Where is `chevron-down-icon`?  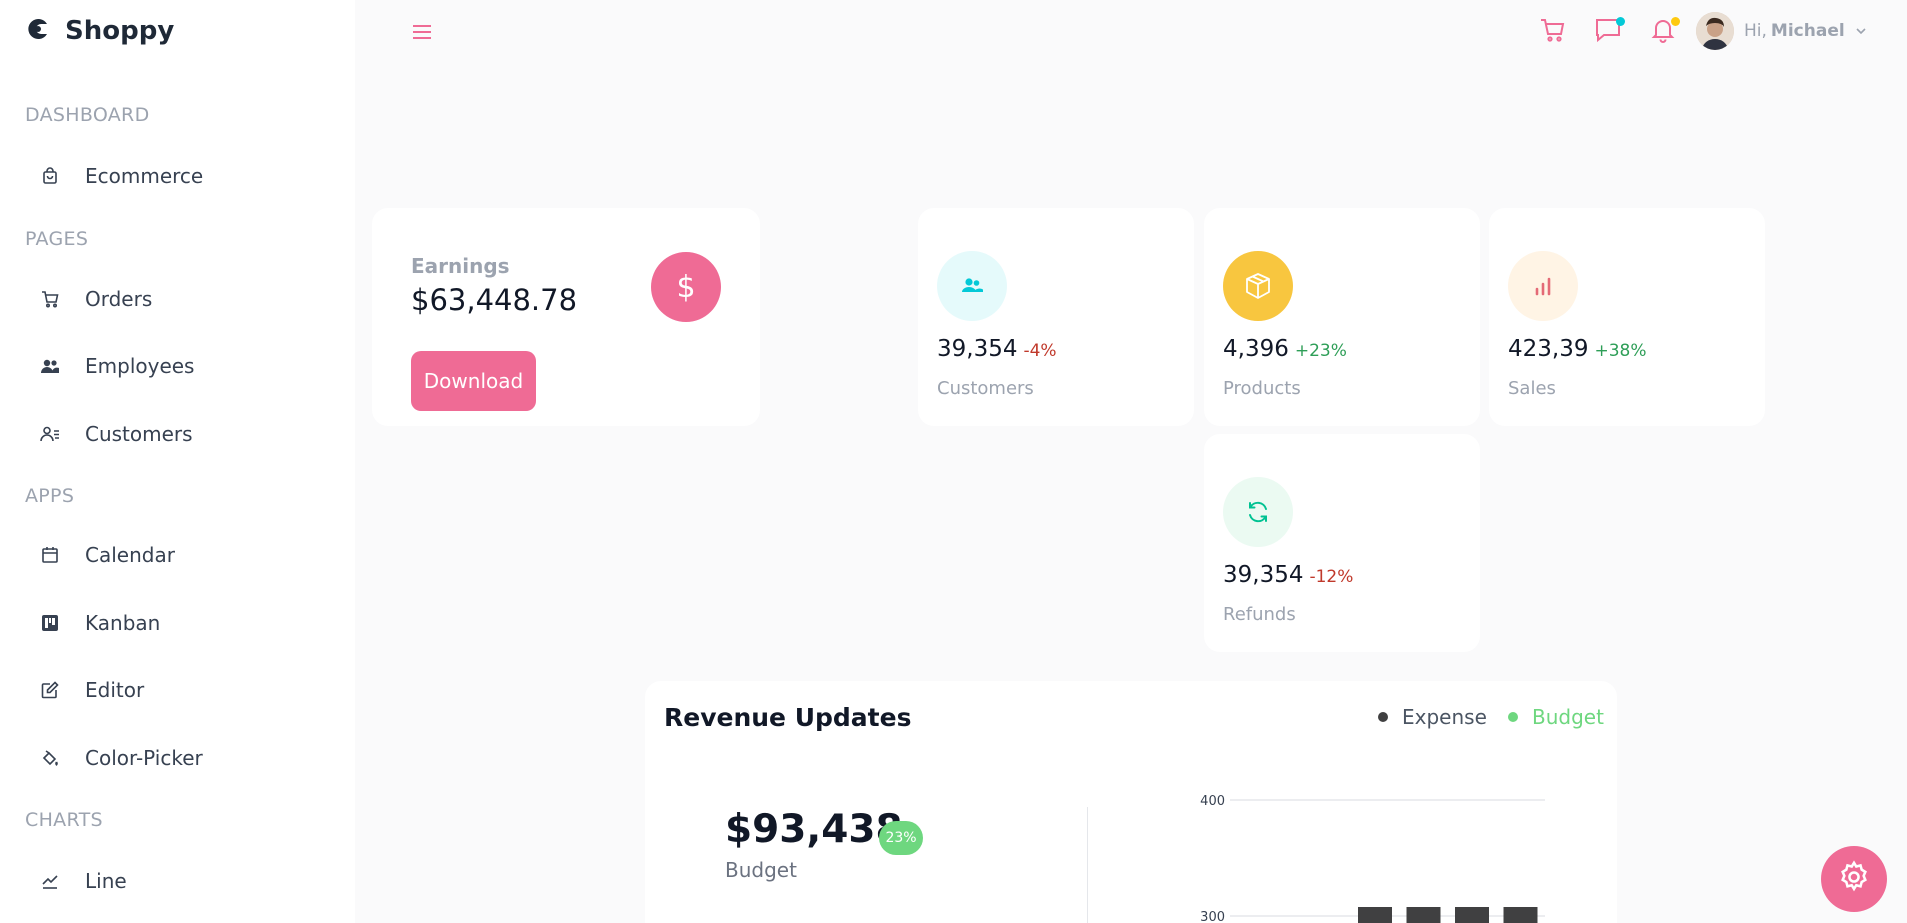
chevron-down-icon is located at coordinates (1861, 31).